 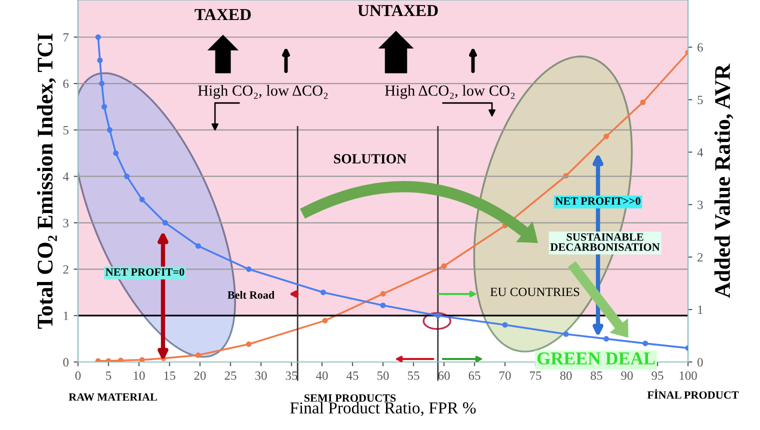 I want to click on text: SEMI PRODUCTS, so click(x=350, y=398).